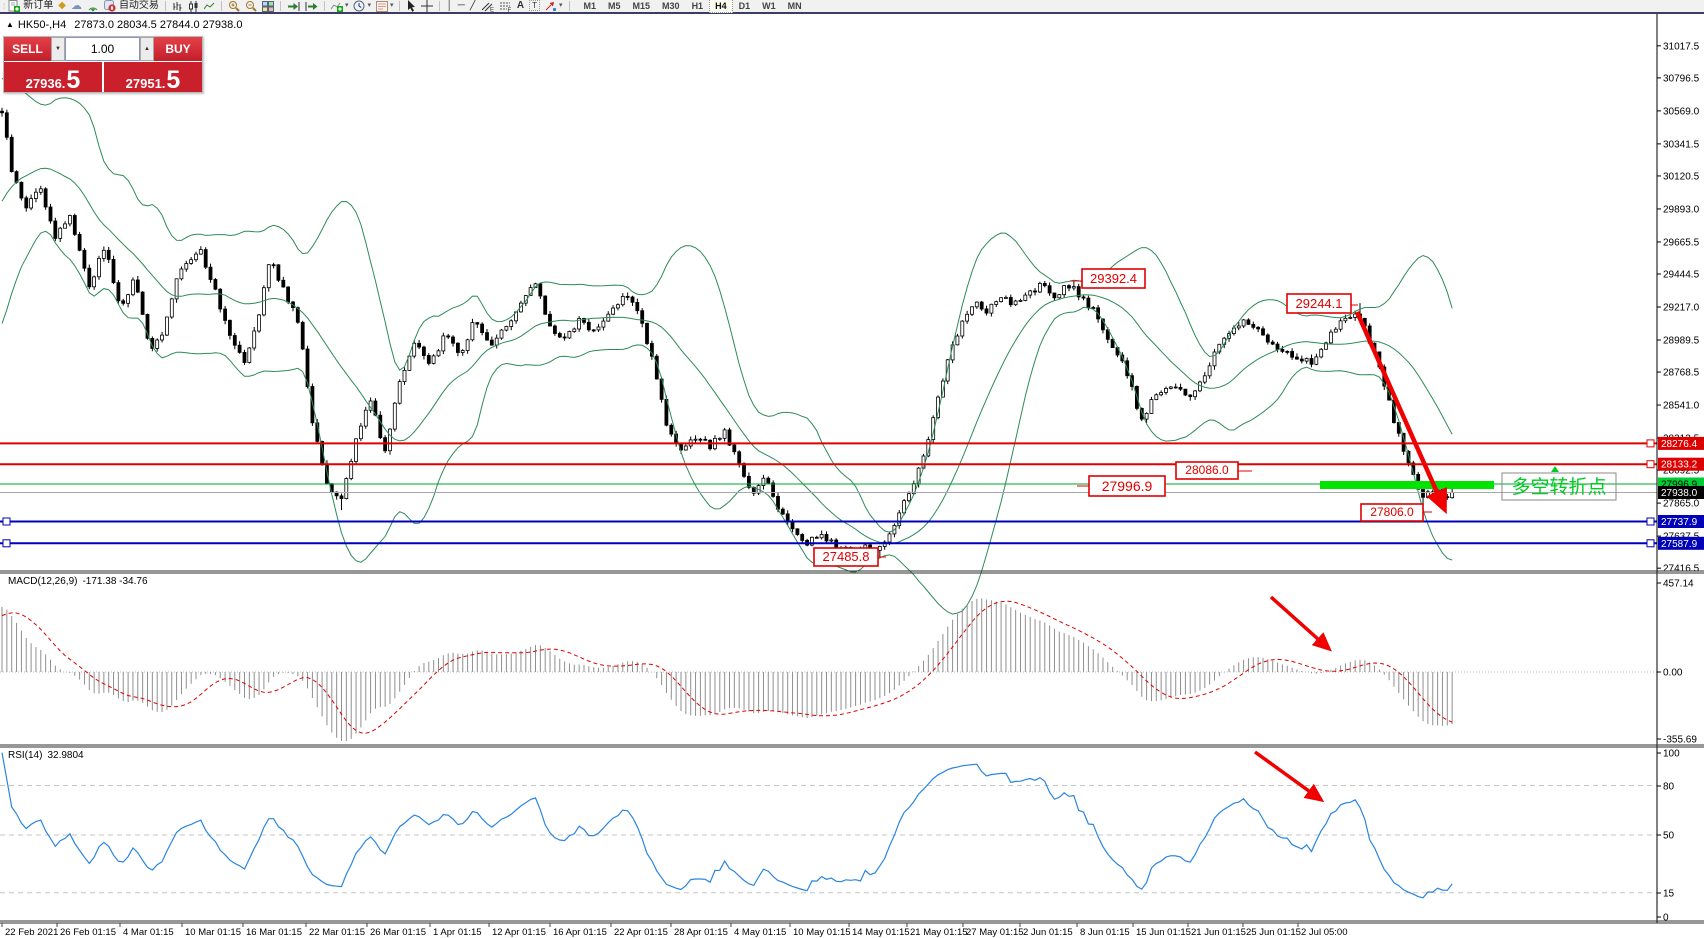 The height and width of the screenshot is (938, 1704). What do you see at coordinates (385, 6) in the screenshot?
I see `templates-icon: ▾` at bounding box center [385, 6].